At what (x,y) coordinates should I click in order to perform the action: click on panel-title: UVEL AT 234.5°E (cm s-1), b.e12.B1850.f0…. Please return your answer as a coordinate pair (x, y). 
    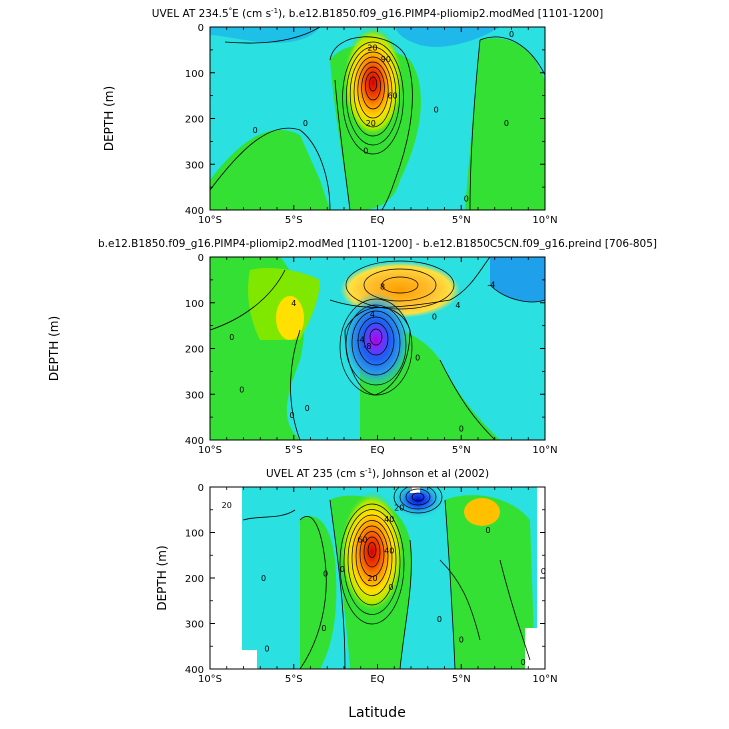
    Looking at the image, I should click on (377, 13).